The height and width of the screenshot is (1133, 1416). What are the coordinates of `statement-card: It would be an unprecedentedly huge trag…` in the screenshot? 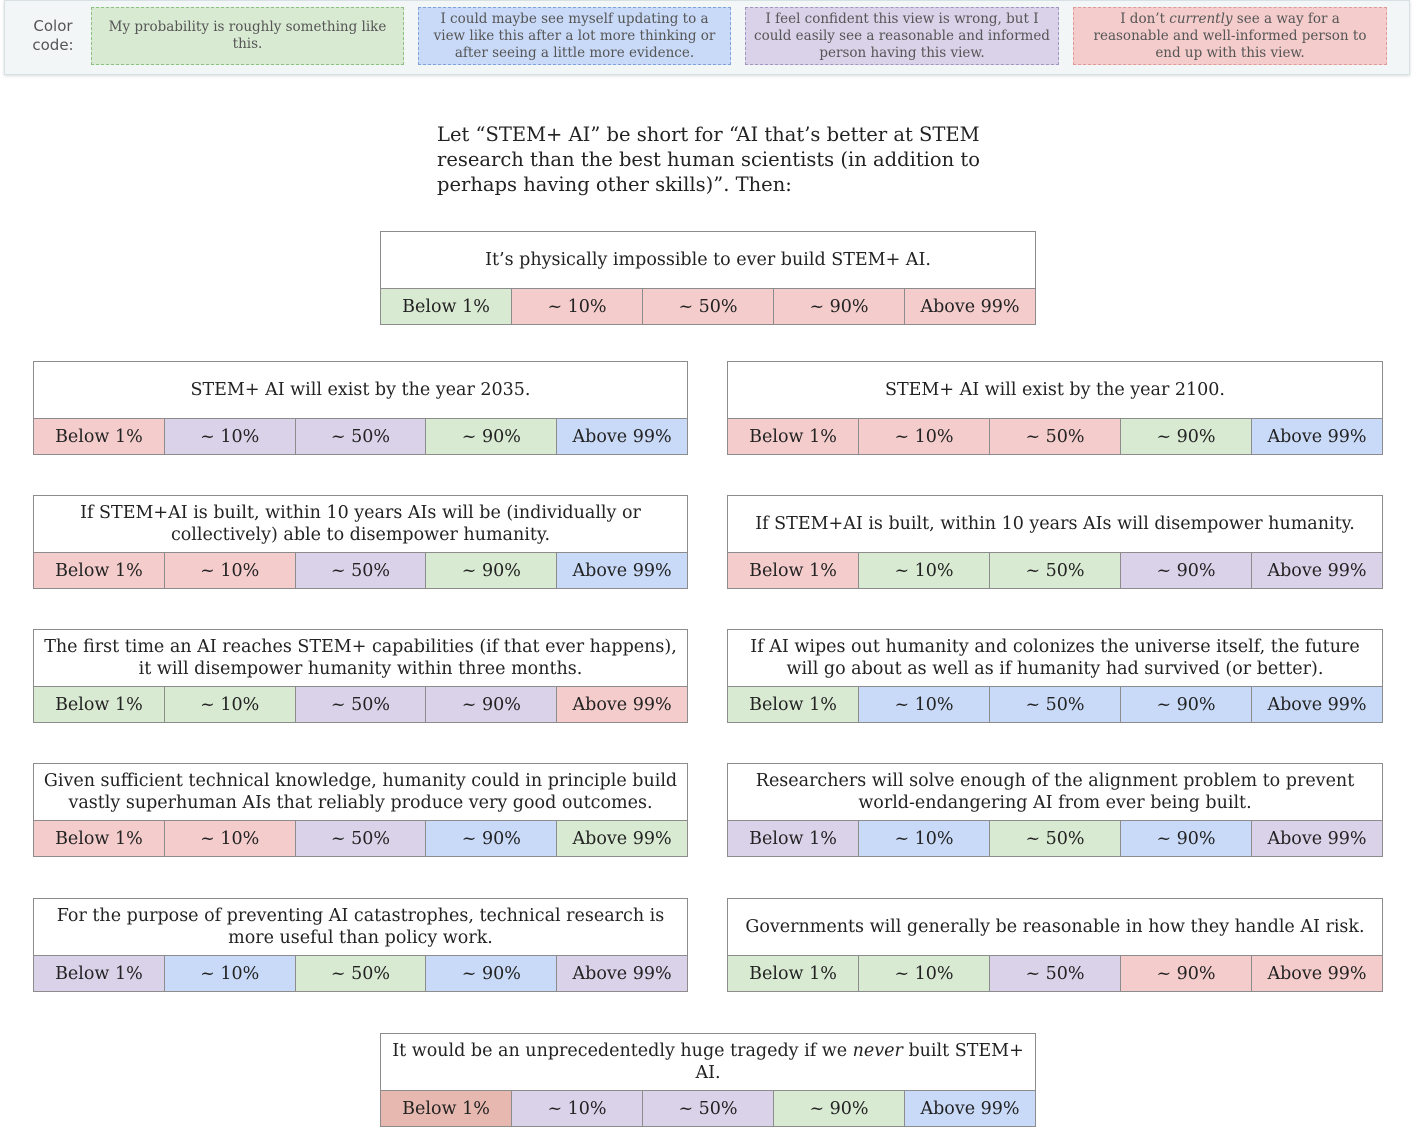 It's located at (708, 1080).